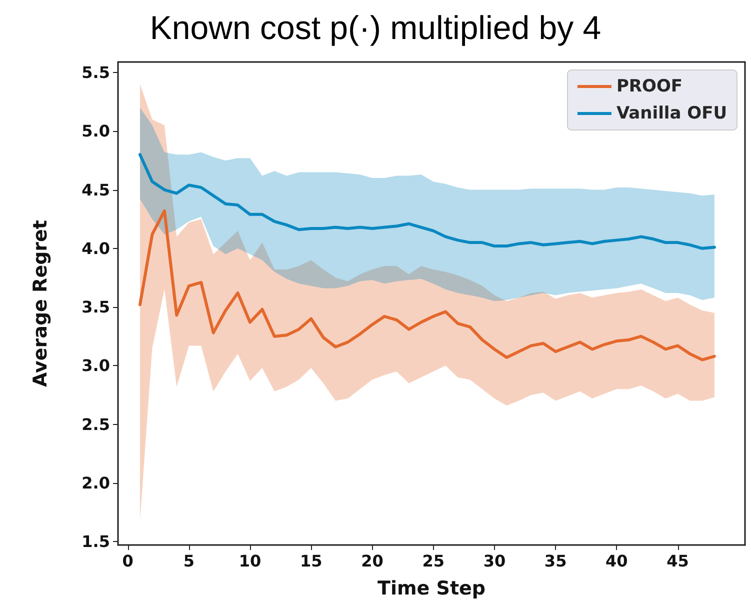  Describe the element at coordinates (96, 131) in the screenshot. I see `y-tick-label: 5.0` at that location.